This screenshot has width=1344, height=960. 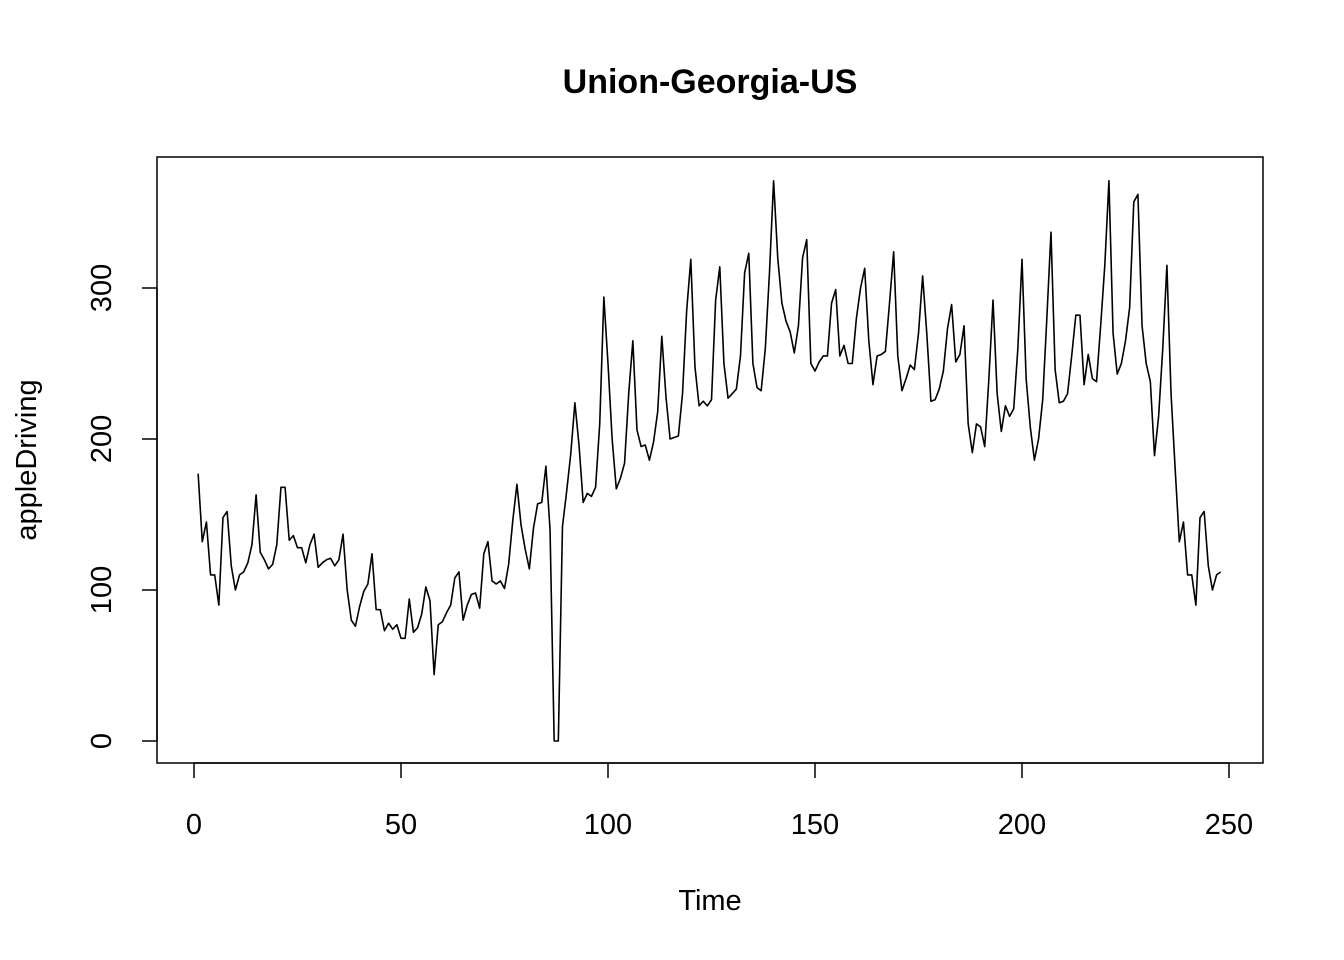 What do you see at coordinates (194, 825) in the screenshot?
I see `x-tick-label: 0` at bounding box center [194, 825].